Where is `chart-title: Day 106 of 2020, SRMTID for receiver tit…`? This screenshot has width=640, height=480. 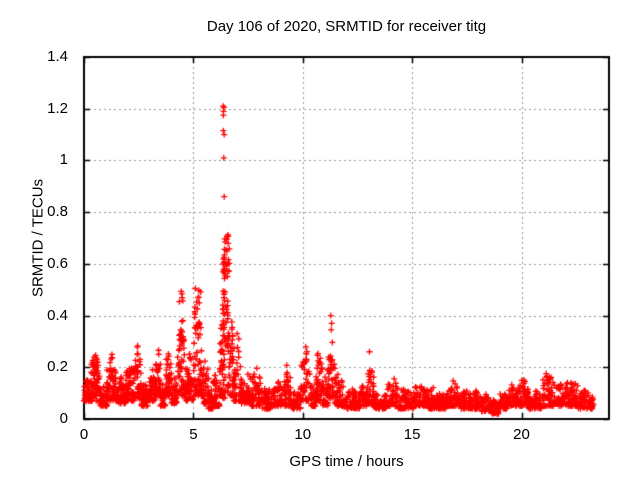 chart-title: Day 106 of 2020, SRMTID for receiver tit… is located at coordinates (346, 26).